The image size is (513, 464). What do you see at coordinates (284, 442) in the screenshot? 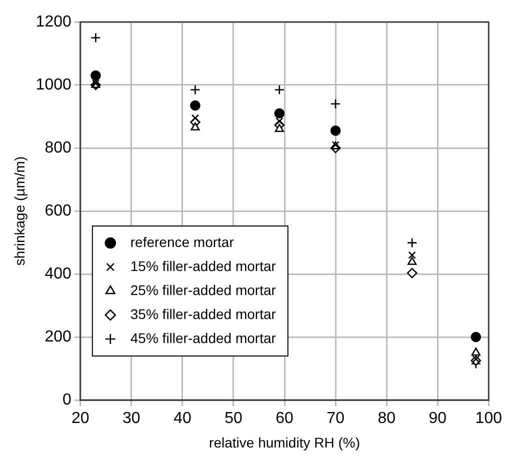
I see `x-axis-title: relative humidity RH (%)` at bounding box center [284, 442].